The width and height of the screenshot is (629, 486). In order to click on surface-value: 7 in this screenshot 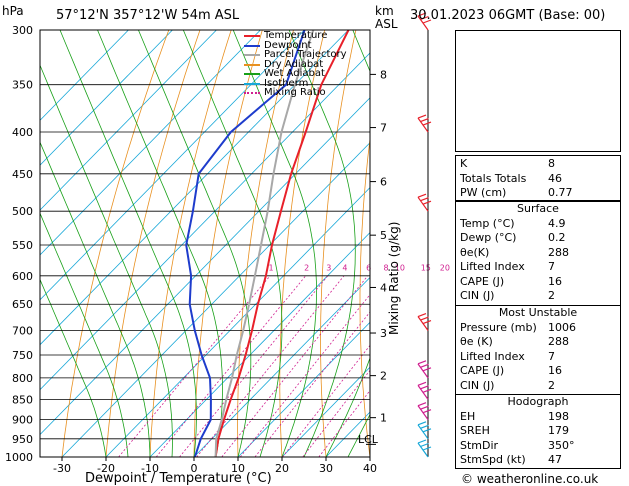, I will do `click(551, 266)`.